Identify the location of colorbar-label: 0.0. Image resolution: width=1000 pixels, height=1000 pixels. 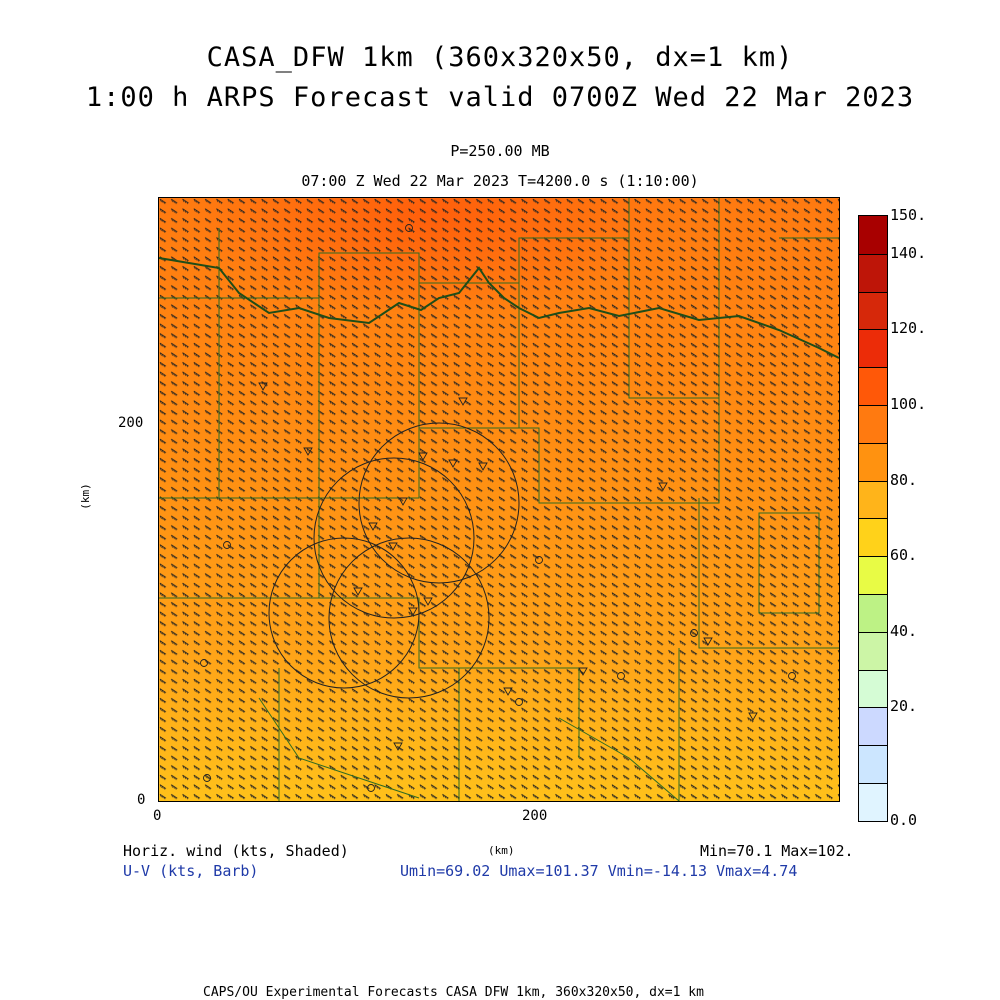
(904, 819).